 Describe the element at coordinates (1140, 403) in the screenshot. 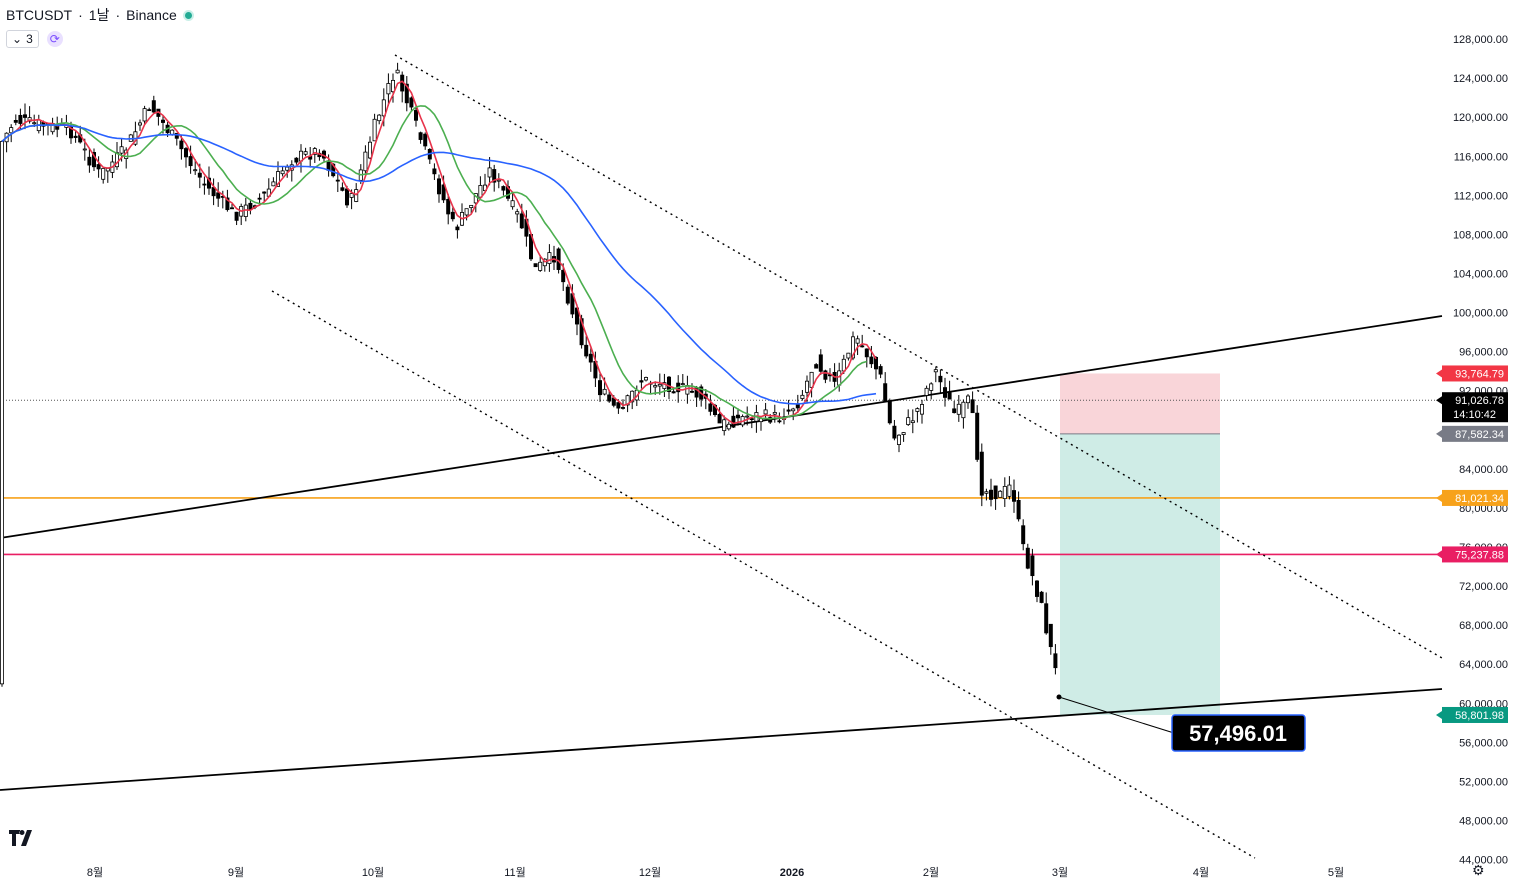

I see `risk-zone` at that location.